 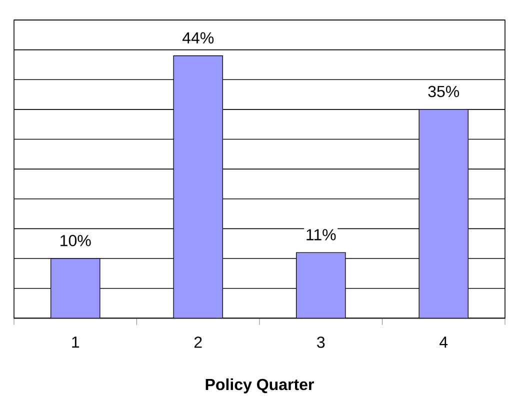 What do you see at coordinates (444, 92) in the screenshot?
I see `data-label: 35%` at bounding box center [444, 92].